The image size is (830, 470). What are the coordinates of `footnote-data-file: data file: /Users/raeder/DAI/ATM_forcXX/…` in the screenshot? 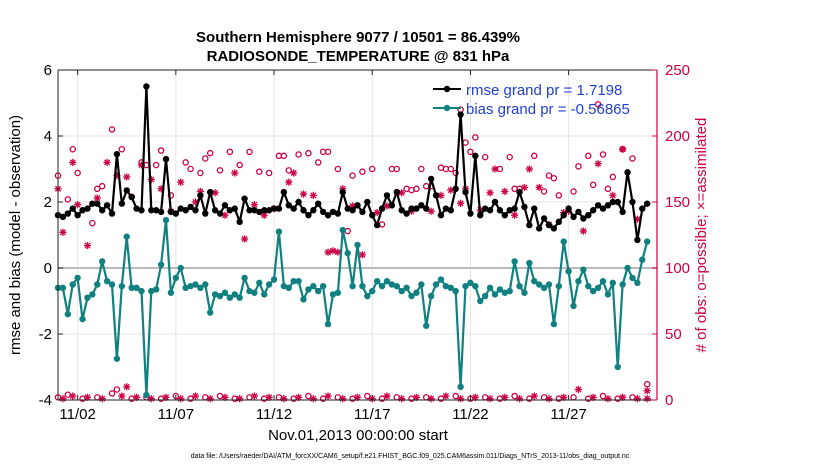 It's located at (410, 456).